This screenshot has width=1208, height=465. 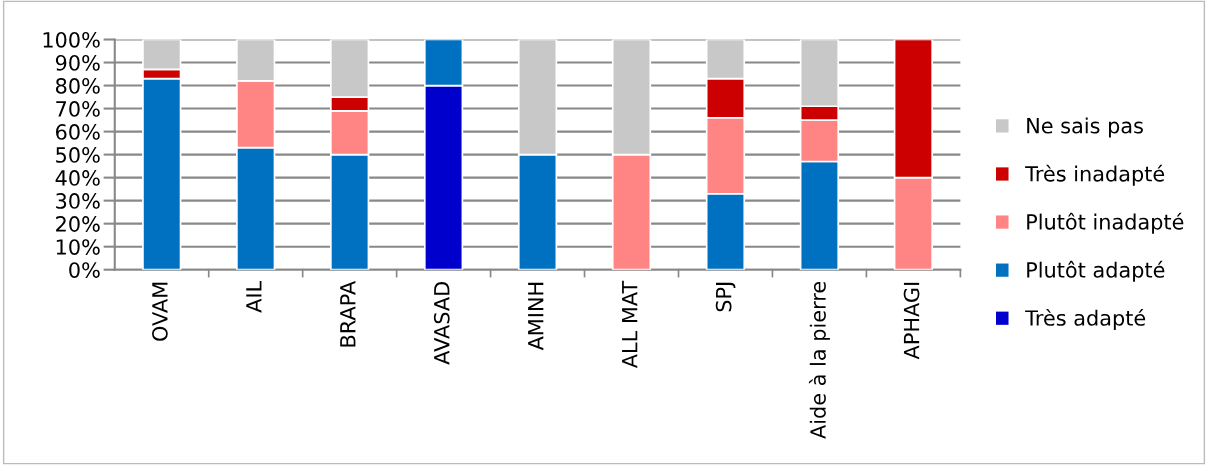 What do you see at coordinates (441, 323) in the screenshot?
I see `x-tick-label: AVASAD` at bounding box center [441, 323].